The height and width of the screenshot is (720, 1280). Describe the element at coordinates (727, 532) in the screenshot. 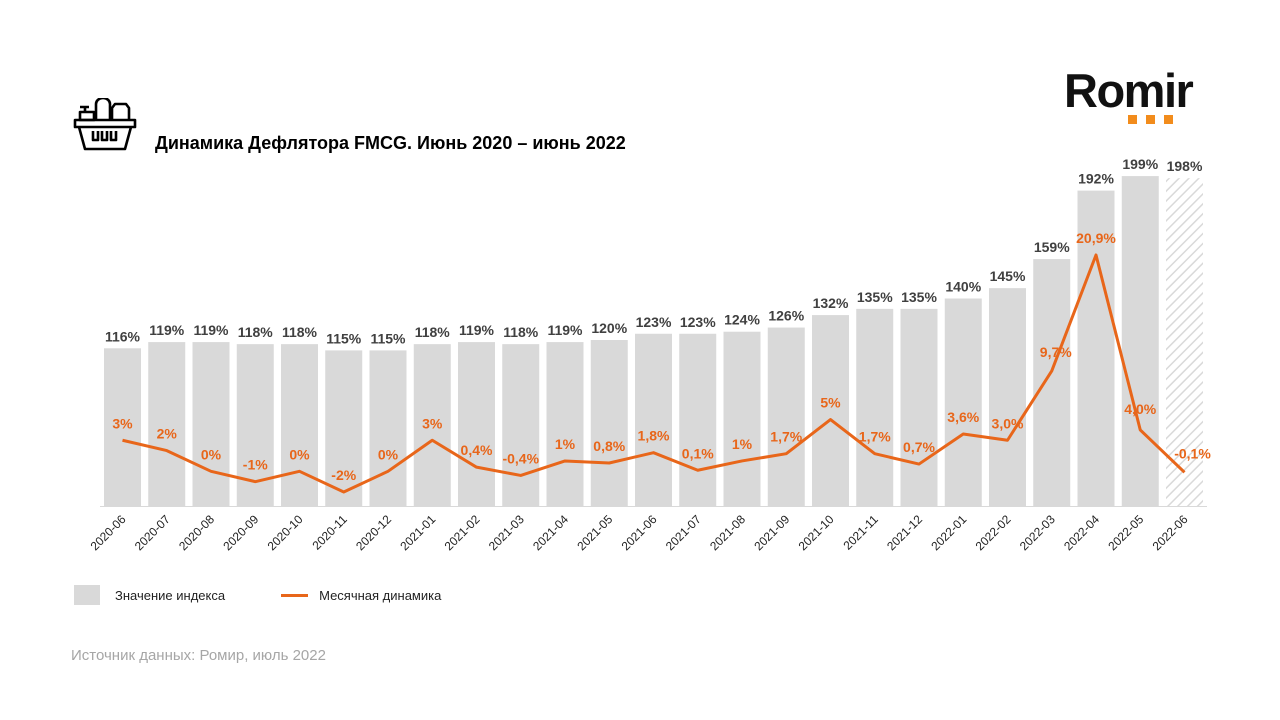

I see `x-tick-label: 2021-08` at that location.